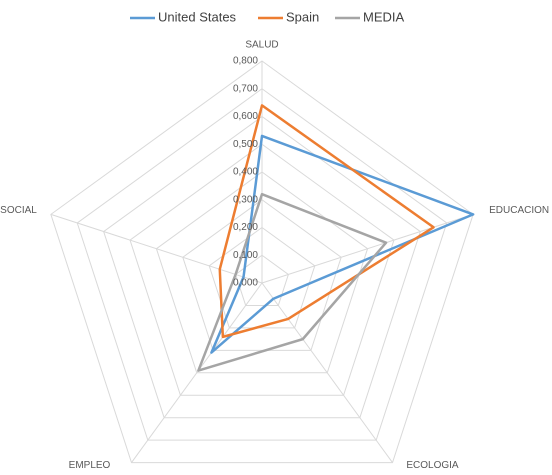 This screenshot has width=552, height=475. I want to click on y-tick-label: 0,300, so click(245, 199).